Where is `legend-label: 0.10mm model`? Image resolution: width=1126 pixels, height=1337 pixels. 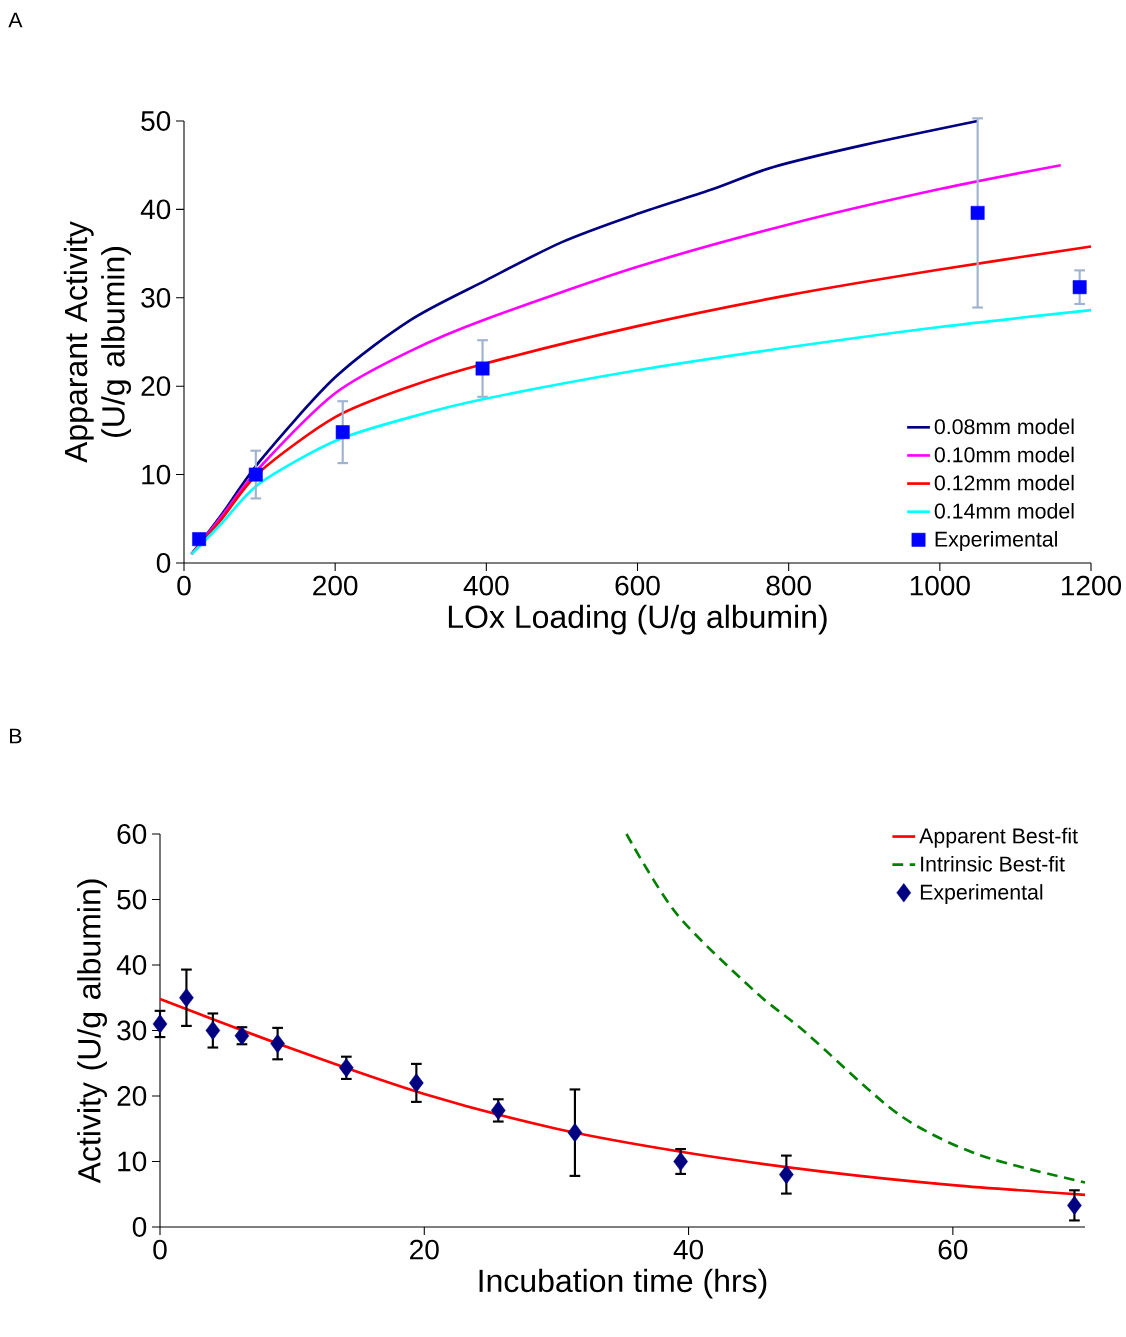
legend-label: 0.10mm model is located at coordinates (1004, 454).